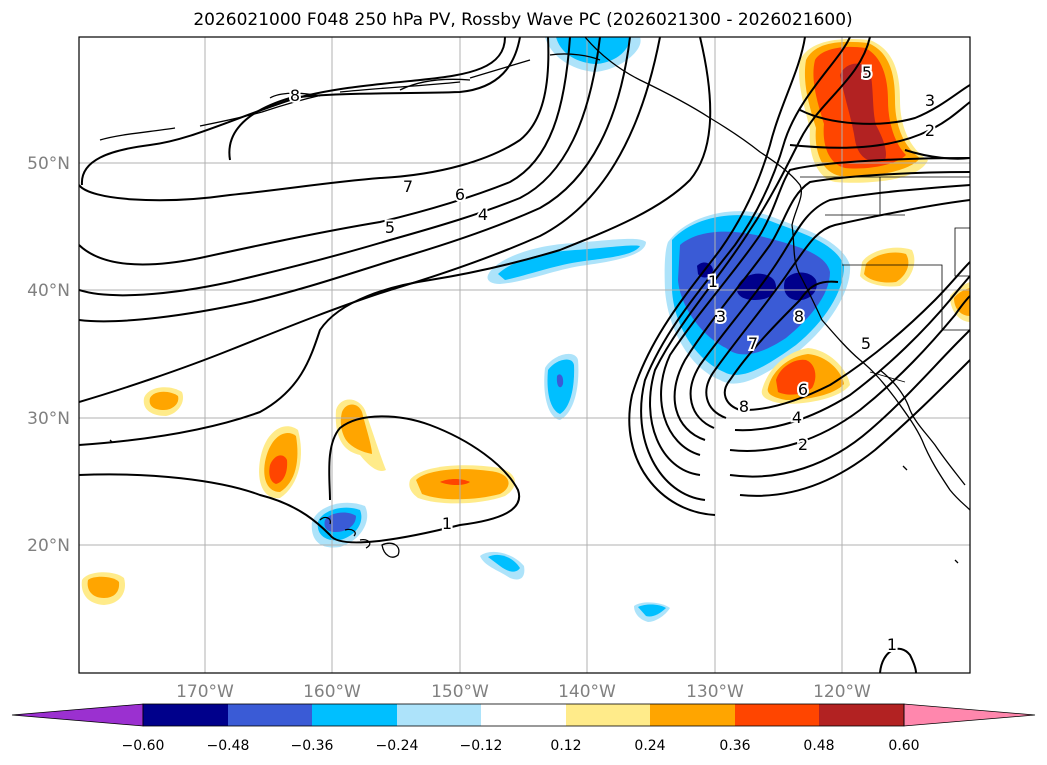  Describe the element at coordinates (312, 746) in the screenshot. I see `colorbar-tick-label: −0.36` at that location.